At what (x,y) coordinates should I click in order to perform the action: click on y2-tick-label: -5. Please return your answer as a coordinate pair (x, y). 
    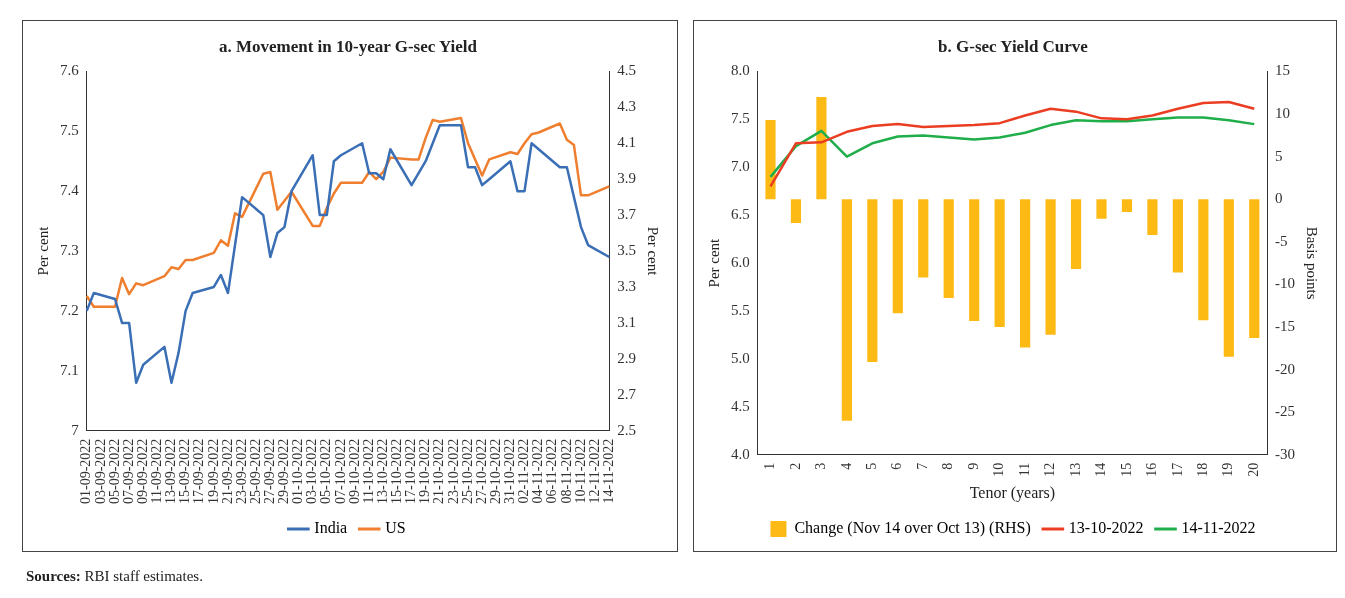
    Looking at the image, I should click on (1281, 240).